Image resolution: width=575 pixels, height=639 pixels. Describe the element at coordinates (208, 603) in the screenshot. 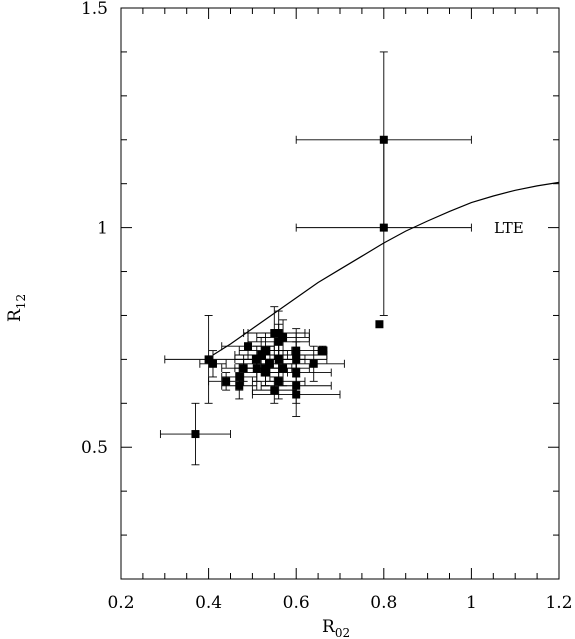

I see `x-tick-label: 0.4` at that location.